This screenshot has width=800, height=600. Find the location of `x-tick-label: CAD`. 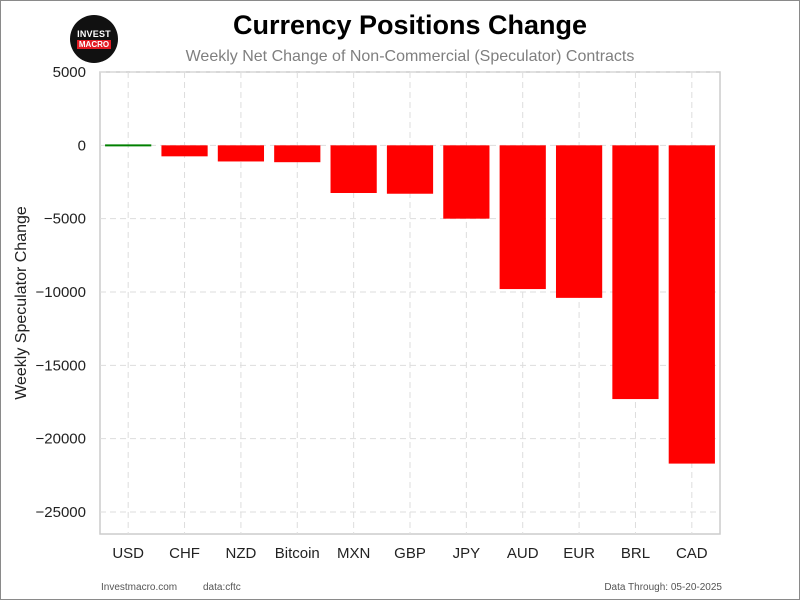

x-tick-label: CAD is located at coordinates (692, 553).